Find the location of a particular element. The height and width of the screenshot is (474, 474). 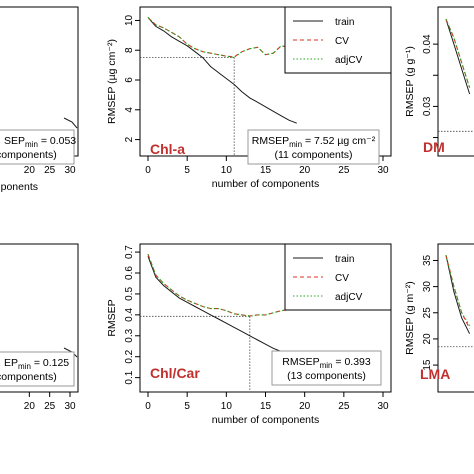

x-axis-label: omponents is located at coordinates (19, 187).